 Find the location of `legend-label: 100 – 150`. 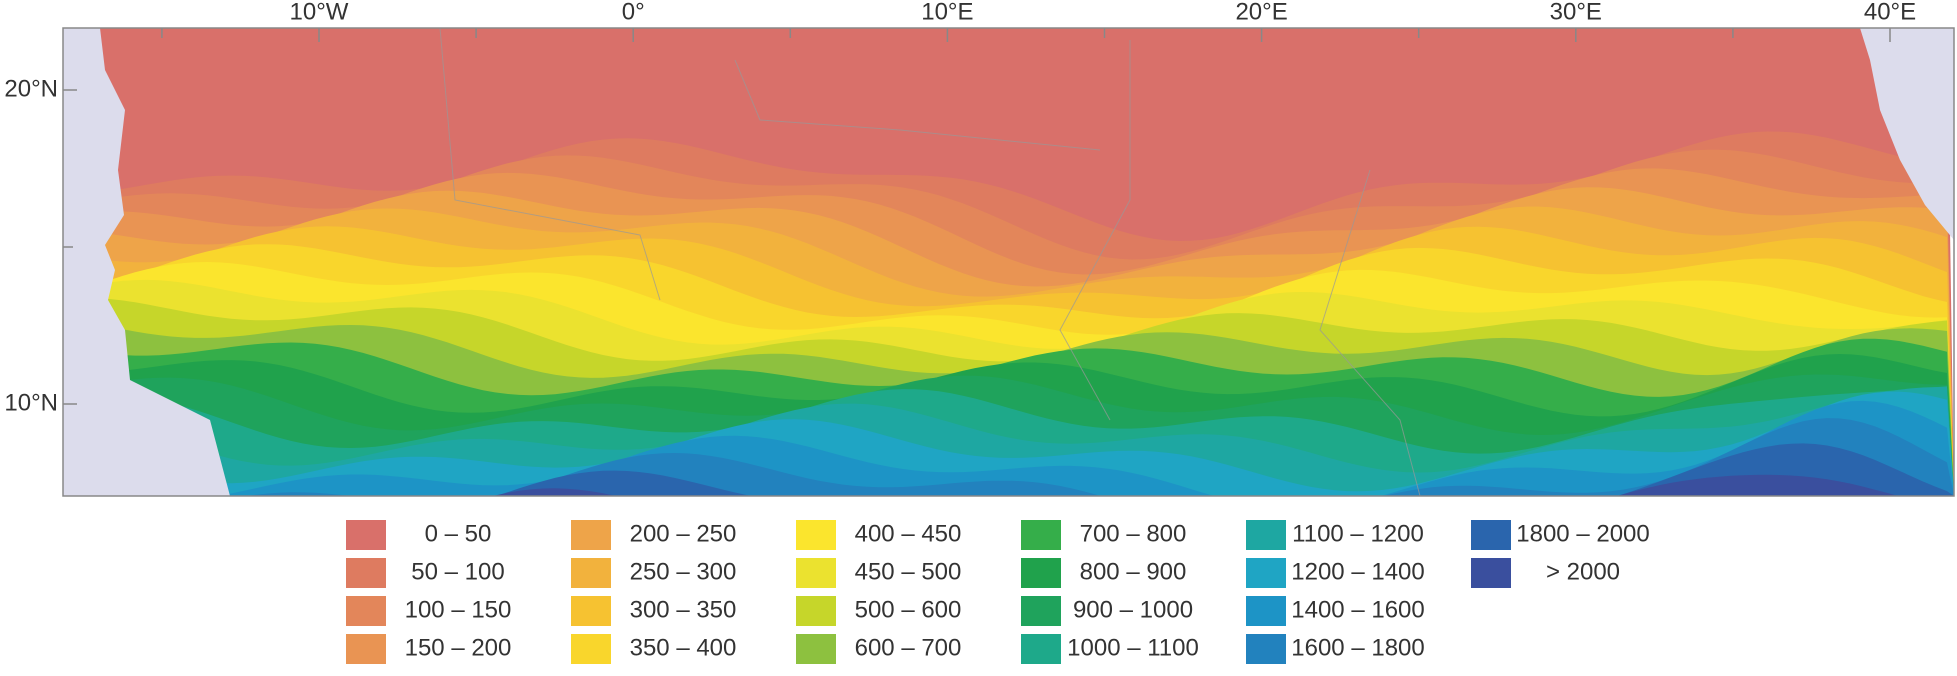

legend-label: 100 – 150 is located at coordinates (458, 609).